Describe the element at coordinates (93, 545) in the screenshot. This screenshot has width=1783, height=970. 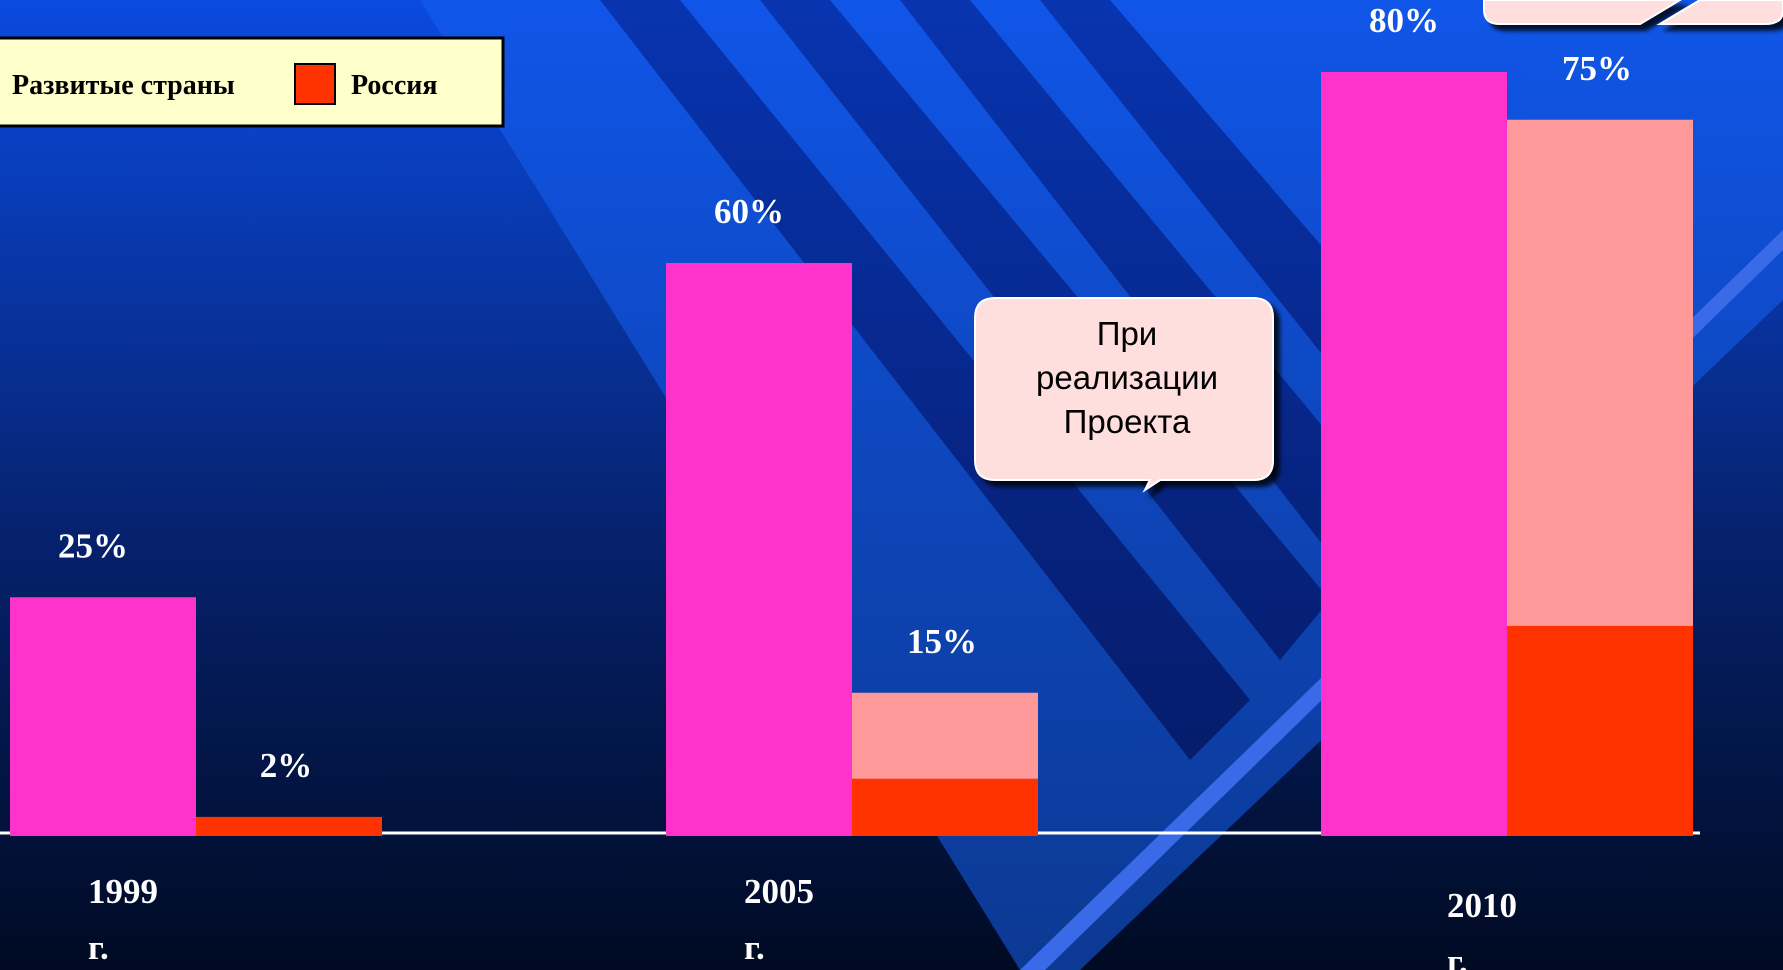
I see `value-label: 25%` at that location.